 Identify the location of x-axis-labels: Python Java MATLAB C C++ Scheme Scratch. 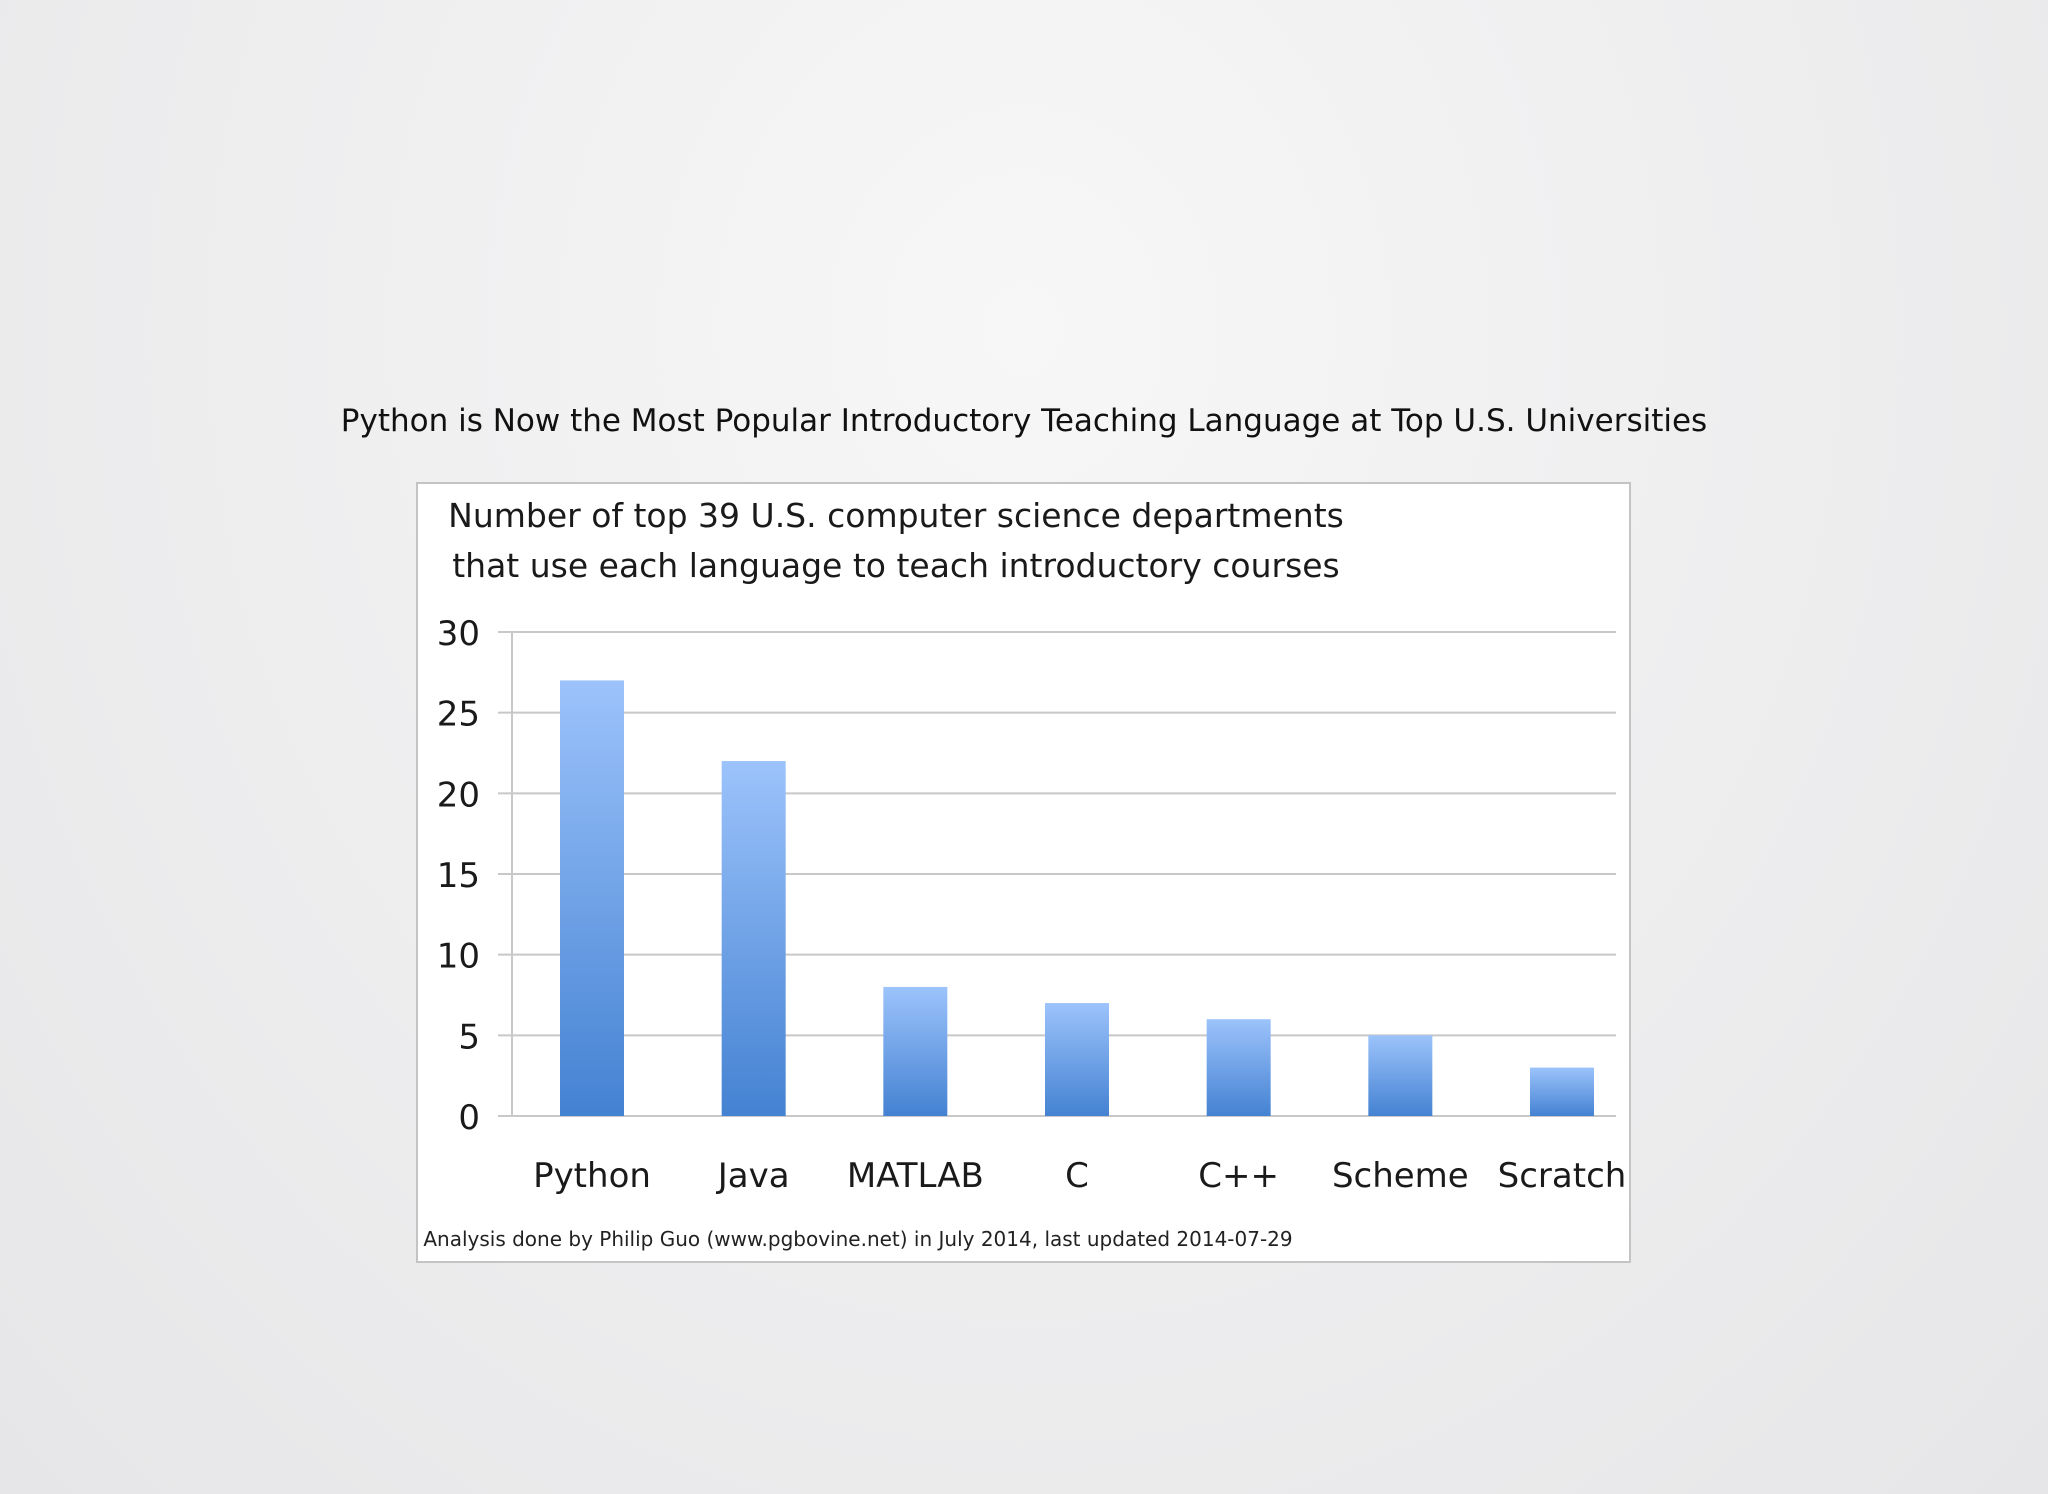
(1079, 1176).